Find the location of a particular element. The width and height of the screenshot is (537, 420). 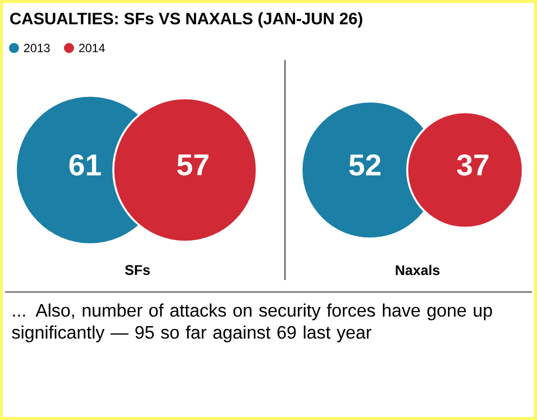

data-label: 37 is located at coordinates (472, 165).